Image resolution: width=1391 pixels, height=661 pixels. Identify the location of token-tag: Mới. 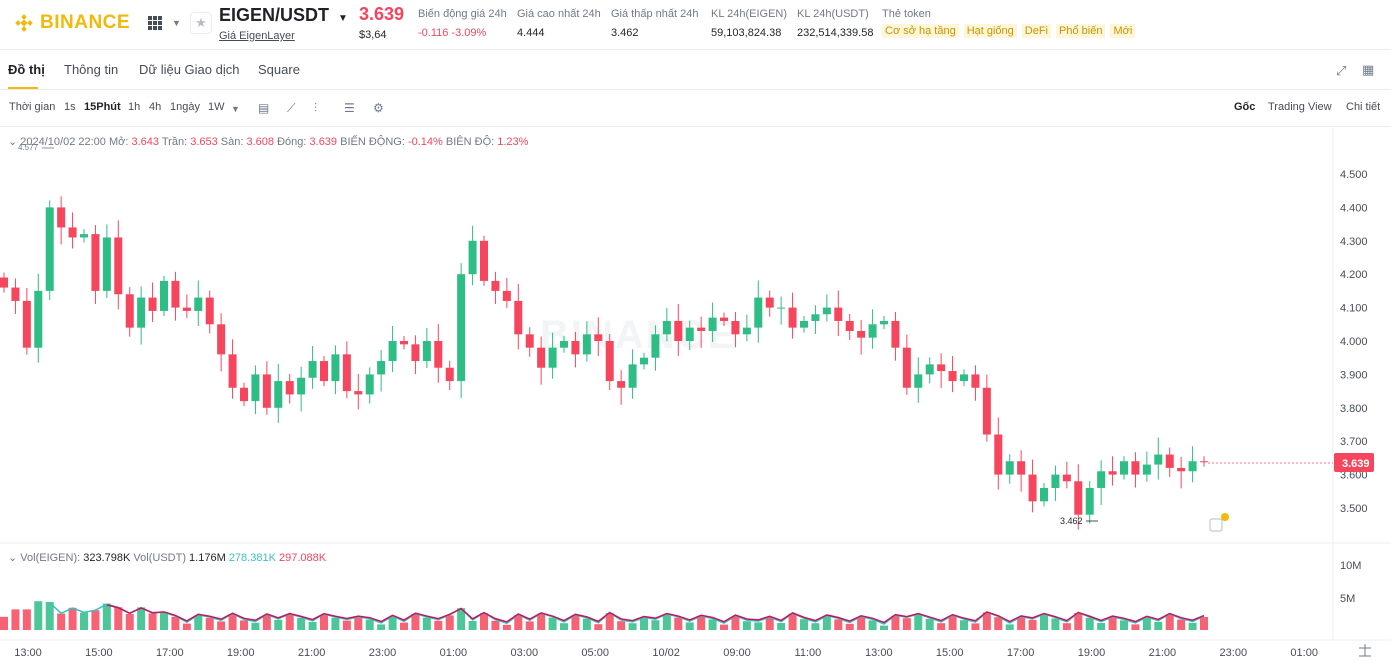
(1123, 31).